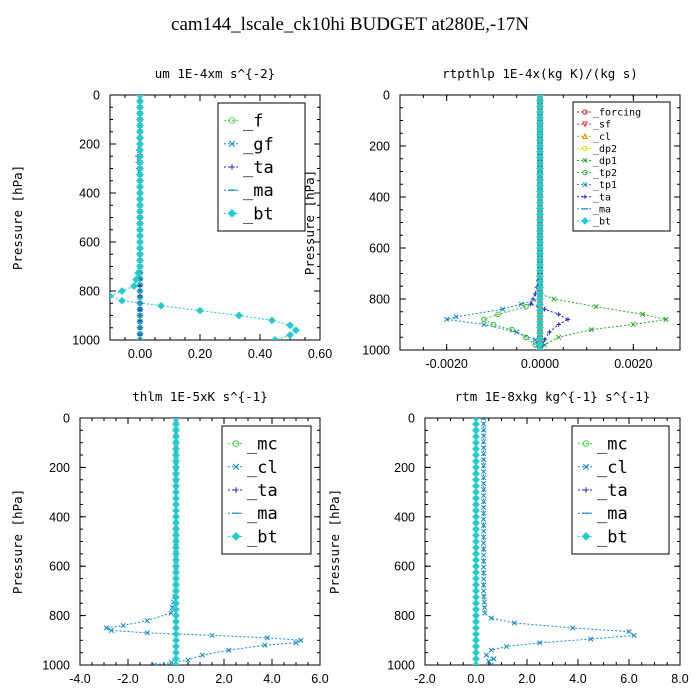  Describe the element at coordinates (620, 490) in the screenshot. I see `legend: _mc _cl _ta _ma _bt` at that location.